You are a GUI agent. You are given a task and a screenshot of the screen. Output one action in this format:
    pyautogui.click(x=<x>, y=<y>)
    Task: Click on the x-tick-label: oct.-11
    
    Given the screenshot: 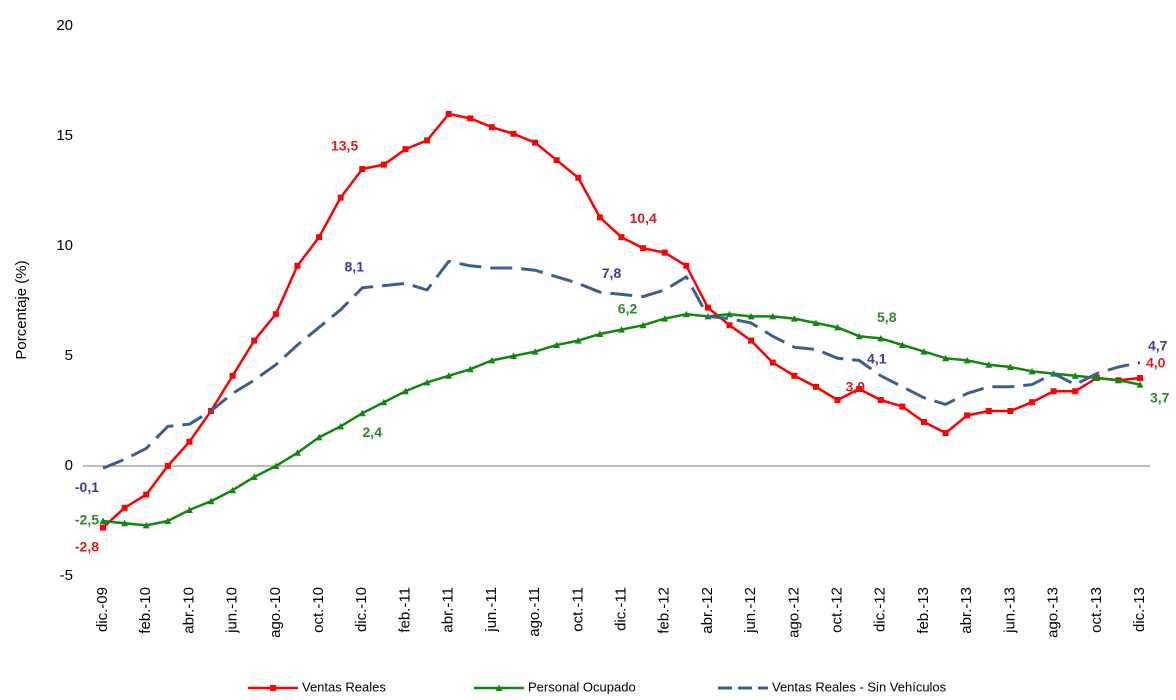 What is the action you would take?
    pyautogui.click(x=577, y=609)
    